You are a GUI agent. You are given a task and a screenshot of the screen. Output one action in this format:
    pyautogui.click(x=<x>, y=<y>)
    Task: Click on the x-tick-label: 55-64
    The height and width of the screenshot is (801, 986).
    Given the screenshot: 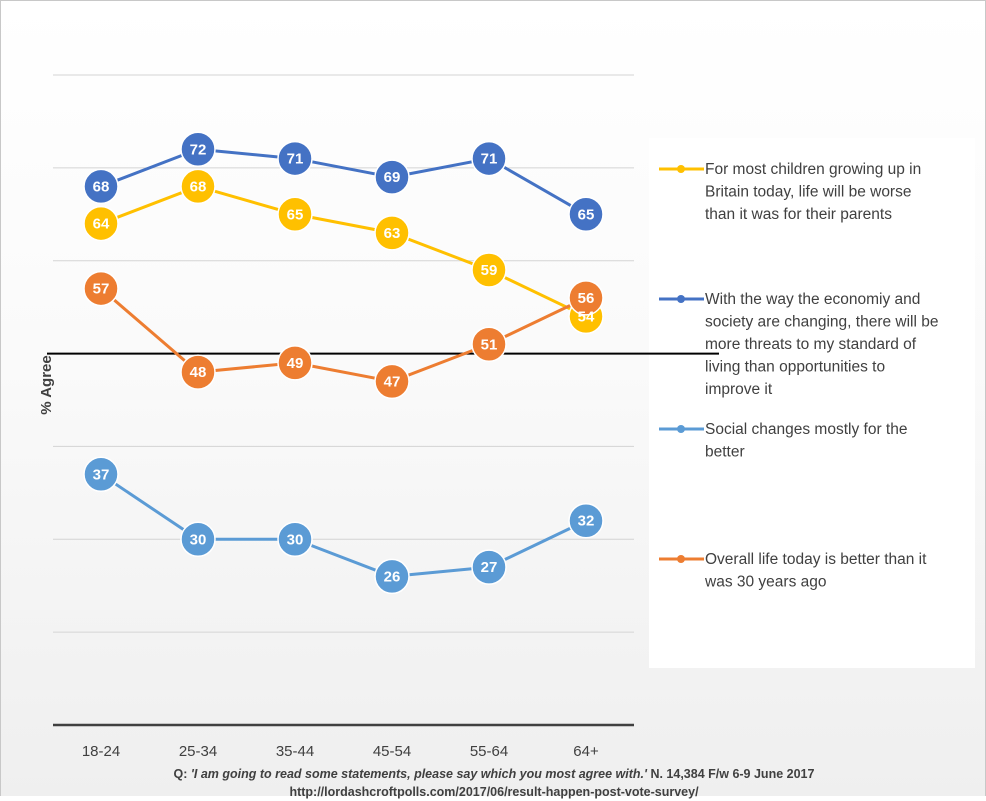 What is the action you would take?
    pyautogui.click(x=489, y=751)
    